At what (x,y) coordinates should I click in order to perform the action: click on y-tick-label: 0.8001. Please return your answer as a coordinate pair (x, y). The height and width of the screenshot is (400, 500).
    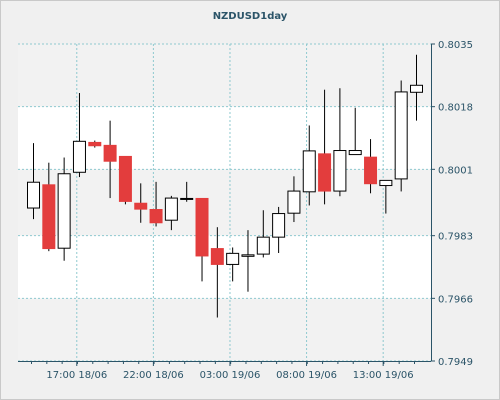
    Looking at the image, I should click on (455, 170).